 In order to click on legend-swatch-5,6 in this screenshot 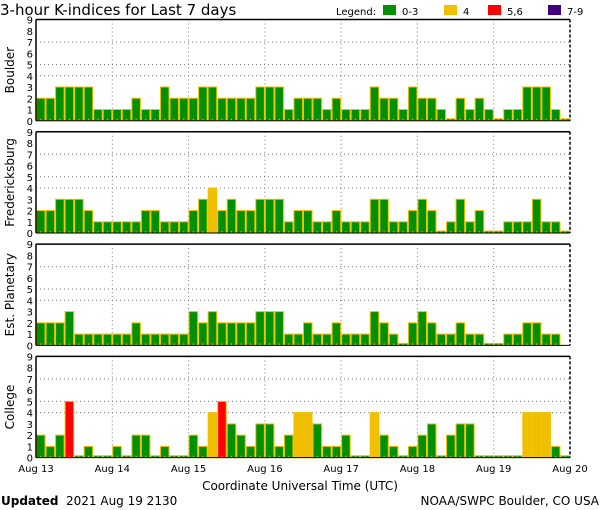, I will do `click(494, 10)`.